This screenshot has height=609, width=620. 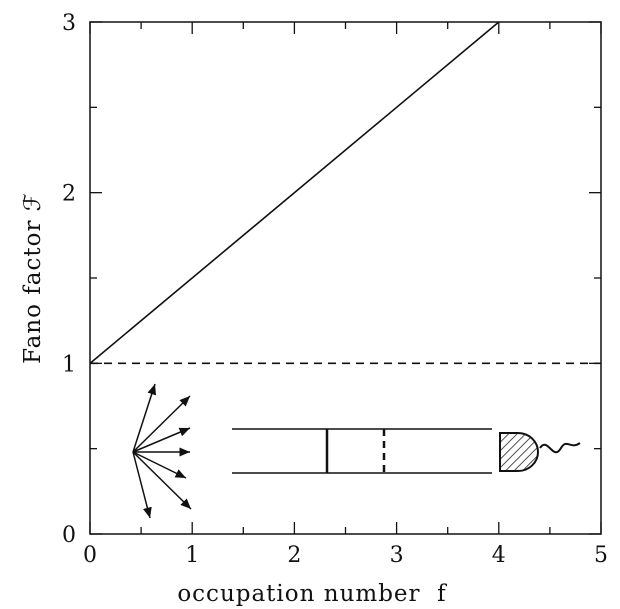 I want to click on tube, so click(x=362, y=451).